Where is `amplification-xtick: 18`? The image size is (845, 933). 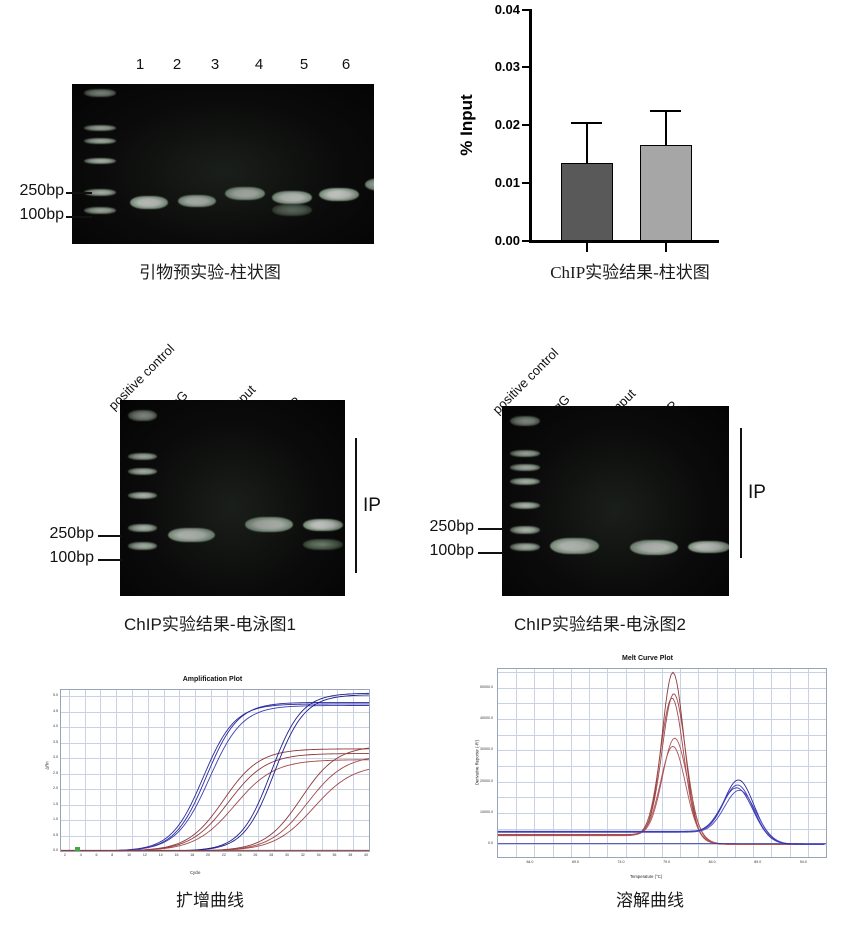 amplification-xtick: 18 is located at coordinates (192, 855).